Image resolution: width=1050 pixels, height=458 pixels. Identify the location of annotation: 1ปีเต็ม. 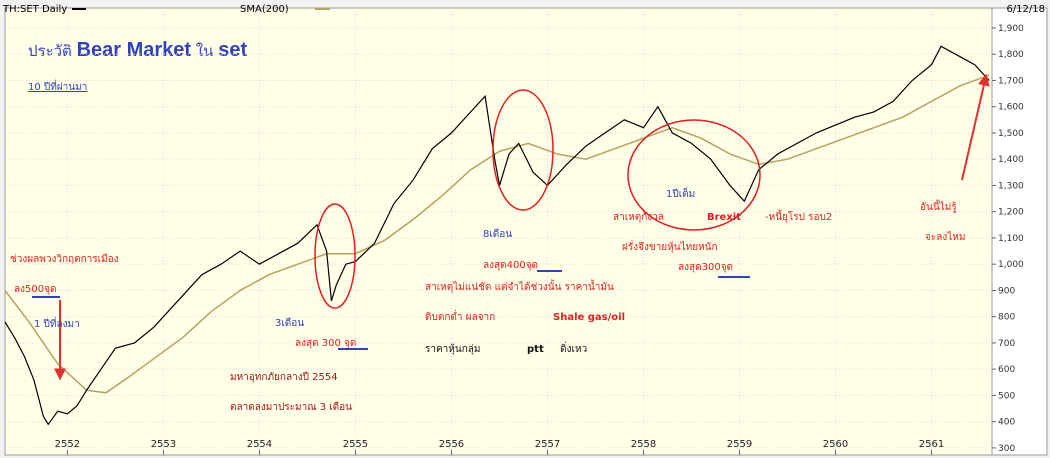
(680, 193).